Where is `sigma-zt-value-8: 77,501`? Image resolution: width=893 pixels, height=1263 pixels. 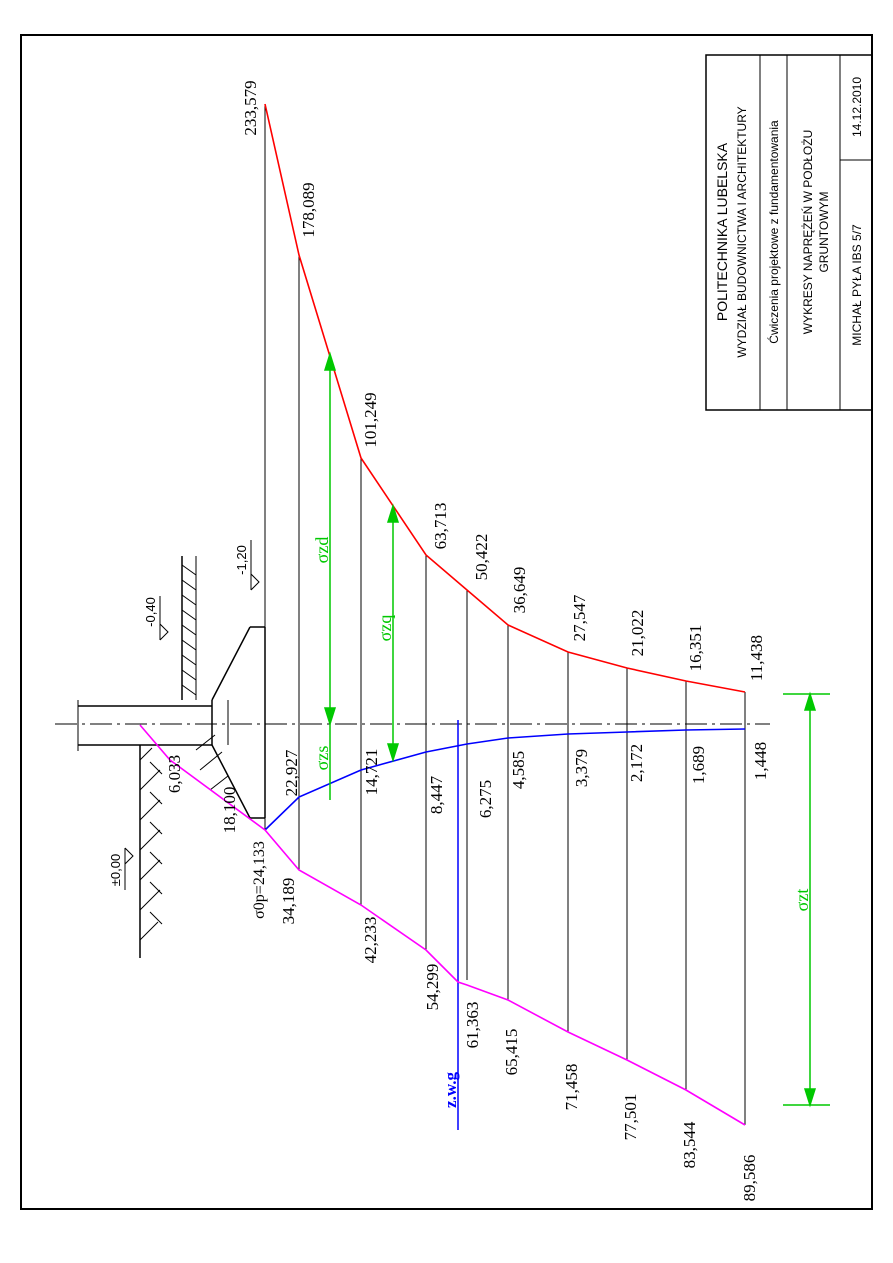 sigma-zt-value-8: 77,501 is located at coordinates (630, 1117).